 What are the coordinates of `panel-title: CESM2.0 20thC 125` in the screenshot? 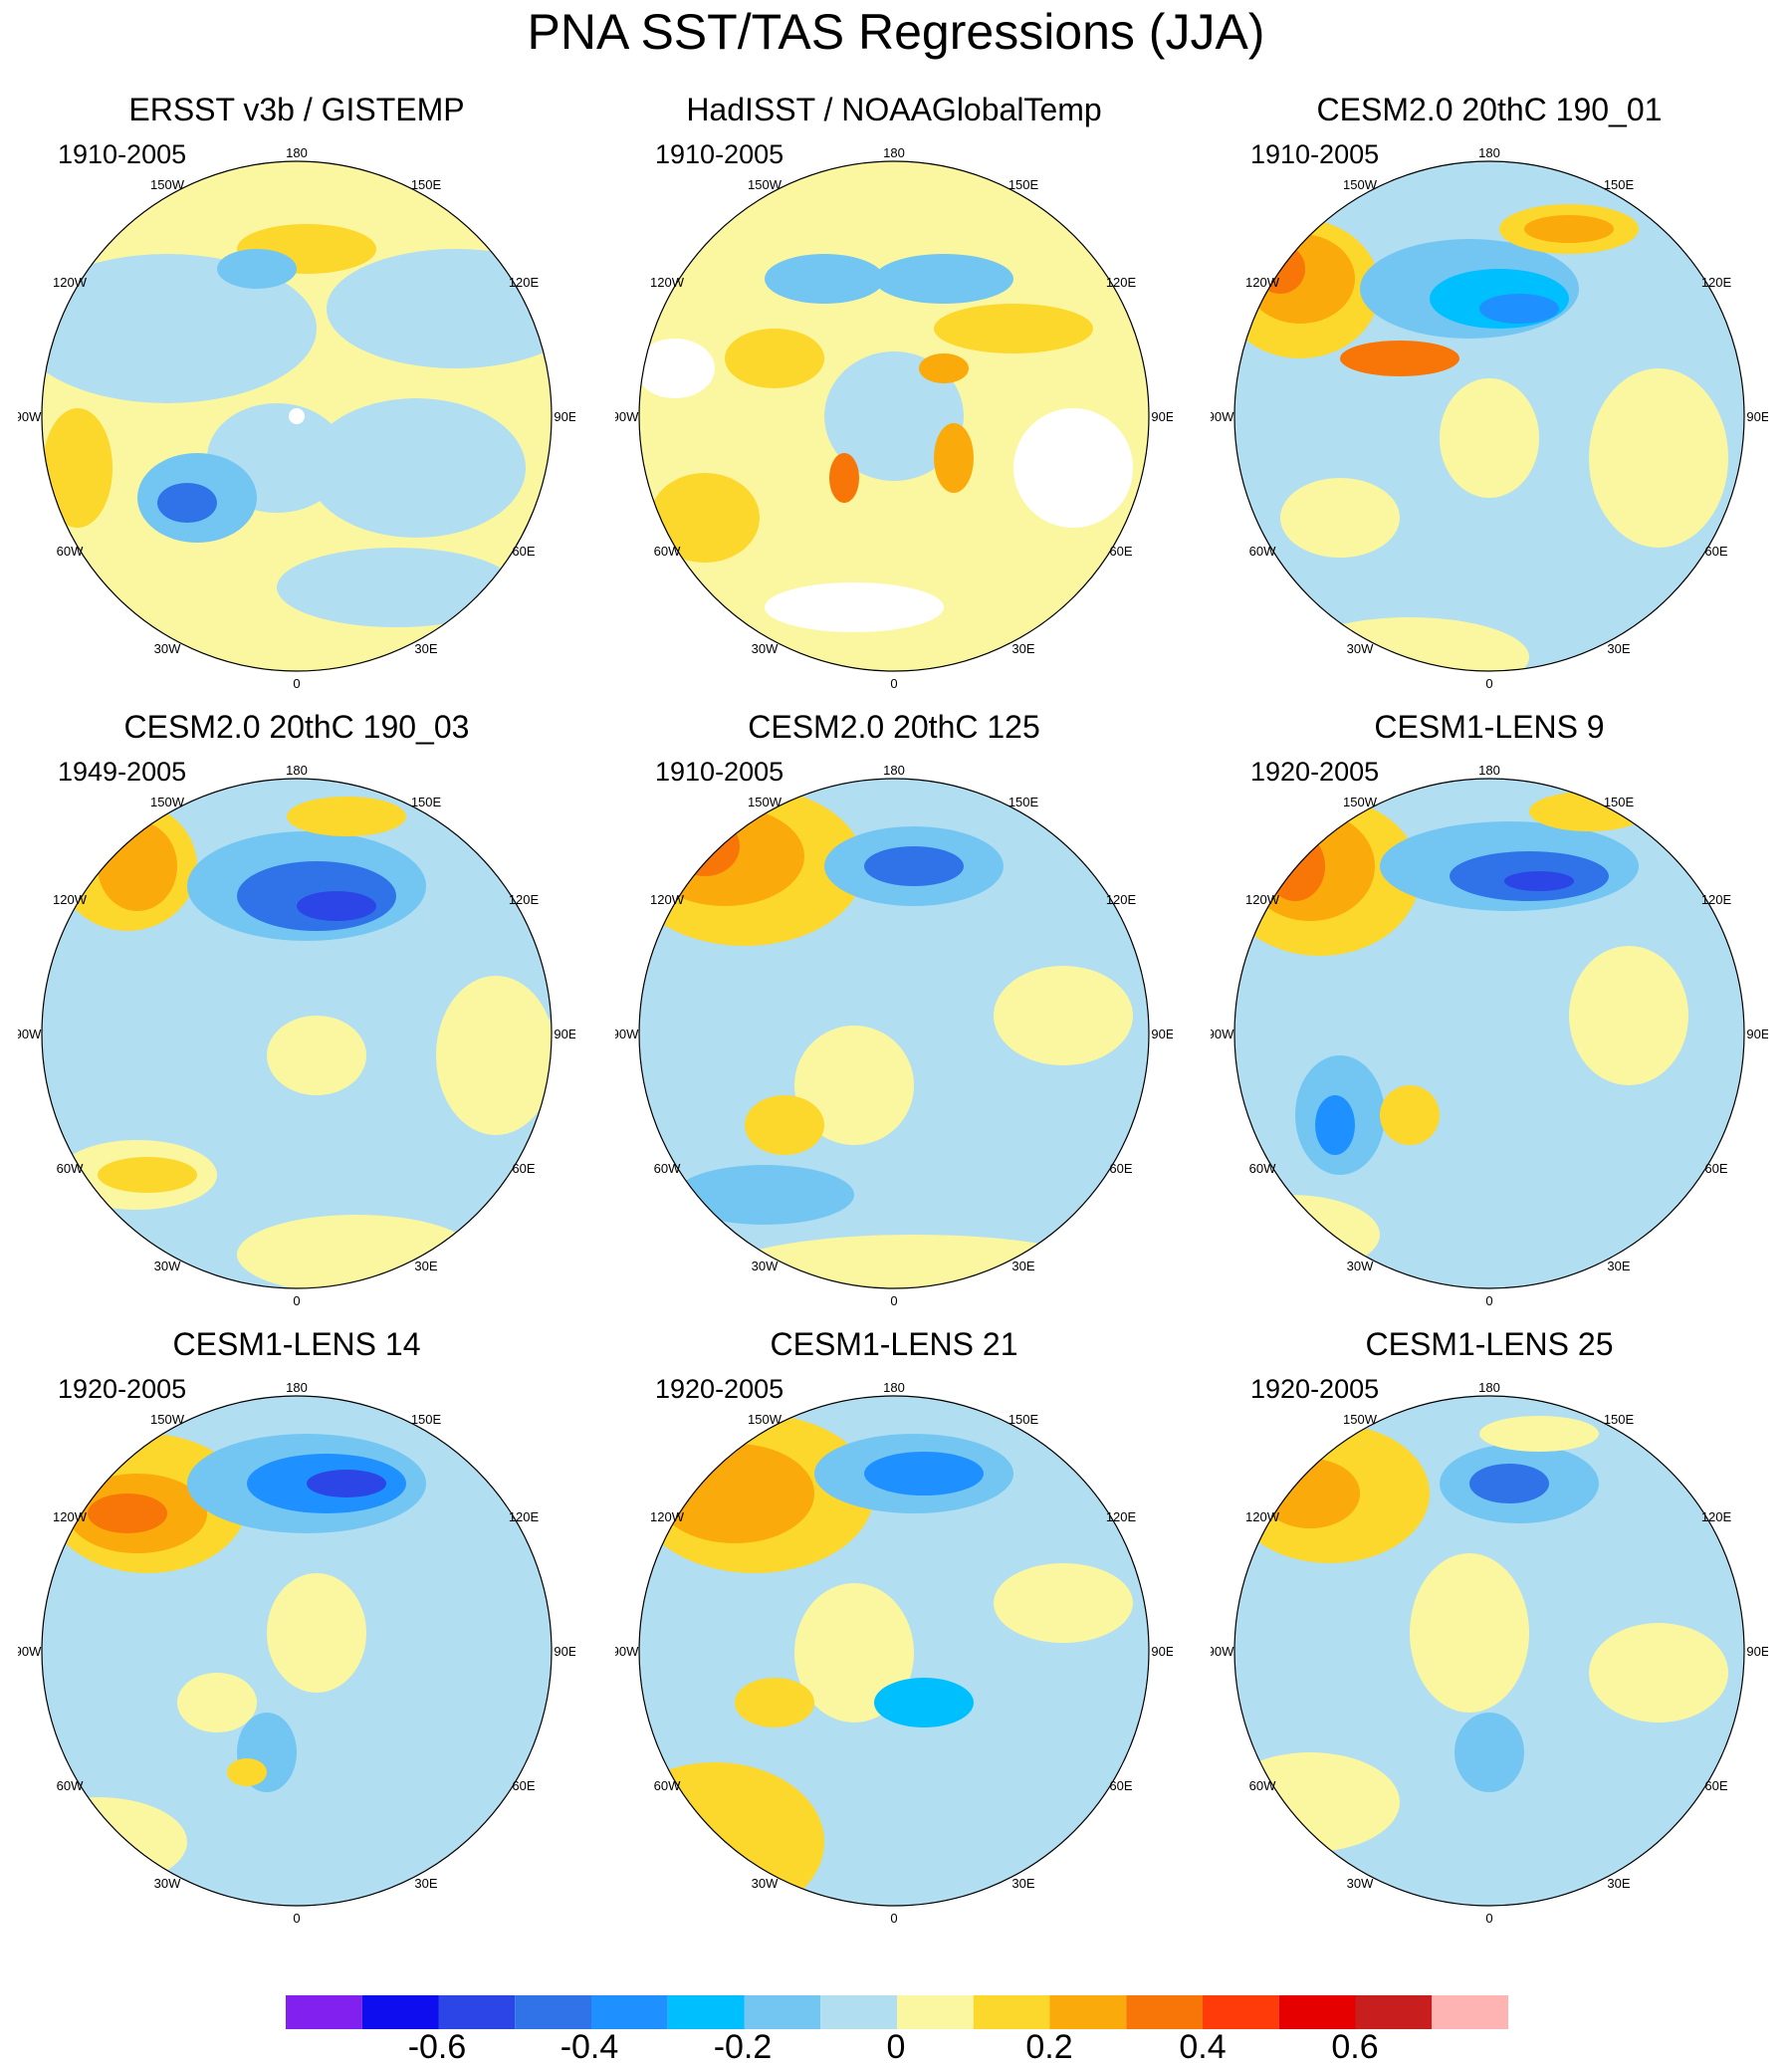 It's located at (894, 727).